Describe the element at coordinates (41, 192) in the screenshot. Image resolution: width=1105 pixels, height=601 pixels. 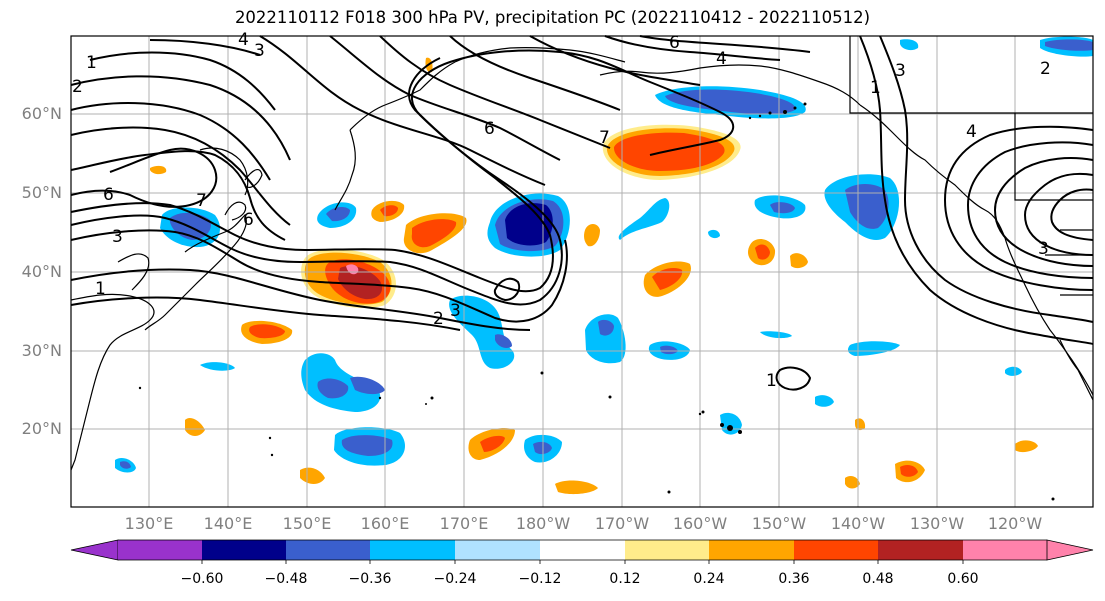
I see `lat-label-50n: 50°N` at that location.